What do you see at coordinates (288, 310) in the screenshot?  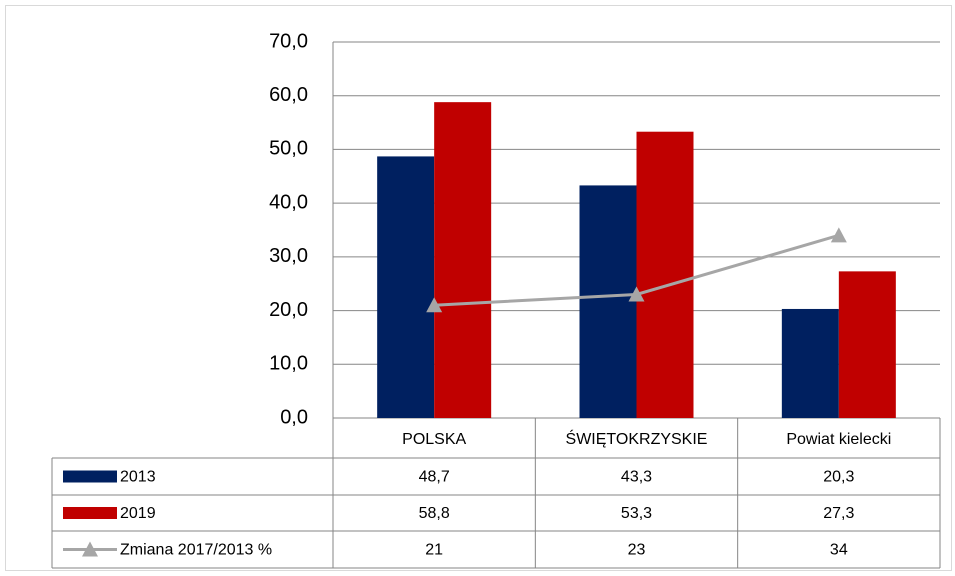 I see `y-tick-label: 20,0` at bounding box center [288, 310].